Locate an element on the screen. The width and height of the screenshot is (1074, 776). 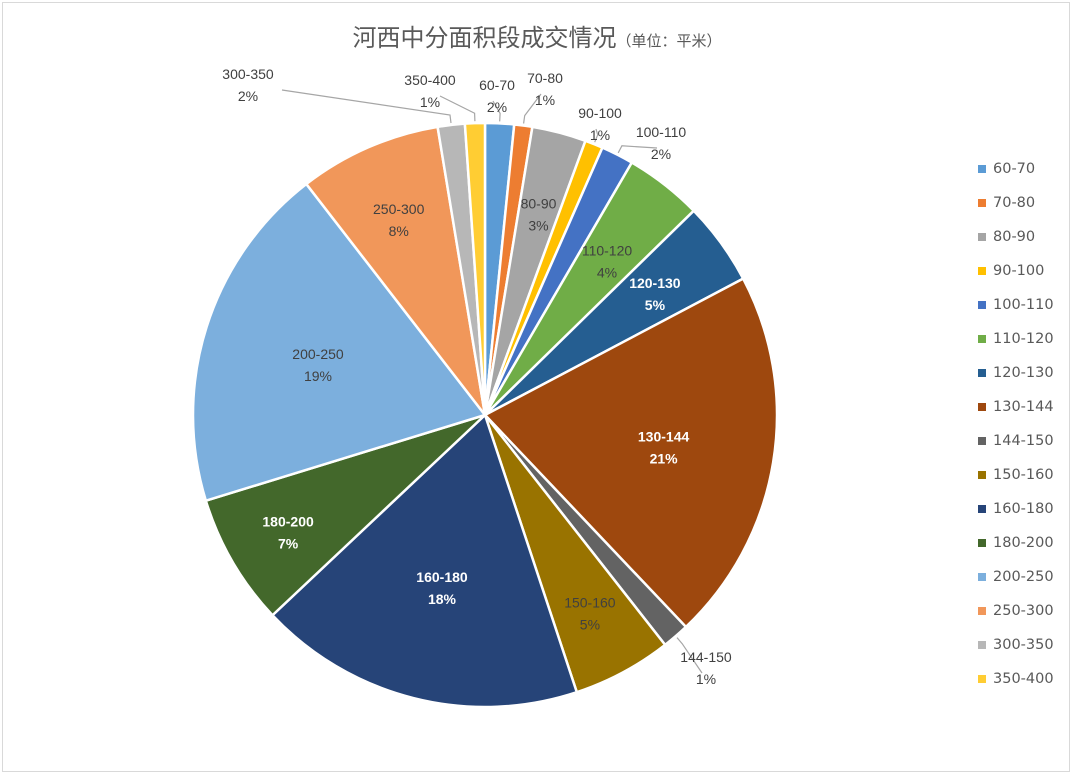
legend-item-144-150: 144-150 is located at coordinates (1016, 441).